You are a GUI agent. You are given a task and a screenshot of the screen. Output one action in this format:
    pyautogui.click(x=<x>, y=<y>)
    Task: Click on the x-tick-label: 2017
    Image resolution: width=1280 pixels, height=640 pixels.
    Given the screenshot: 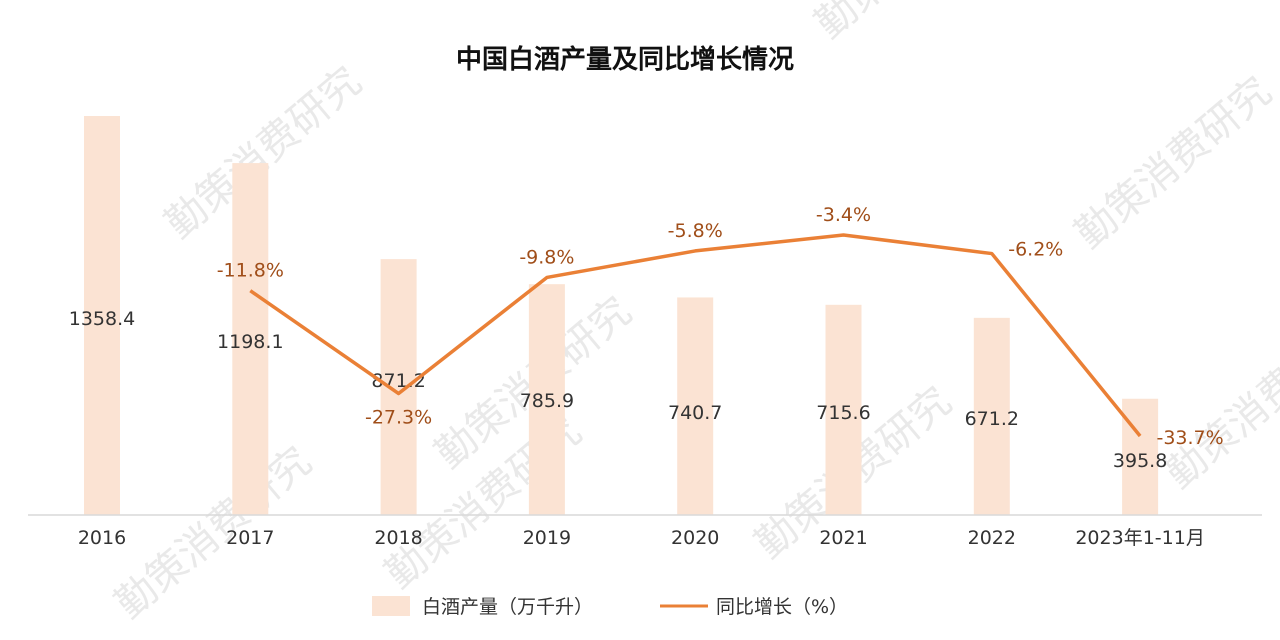 What is the action you would take?
    pyautogui.click(x=250, y=538)
    